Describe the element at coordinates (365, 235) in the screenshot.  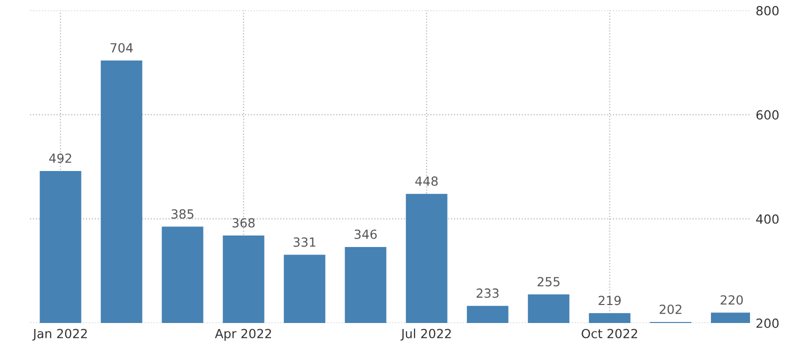
I see `data-label: 346` at that location.